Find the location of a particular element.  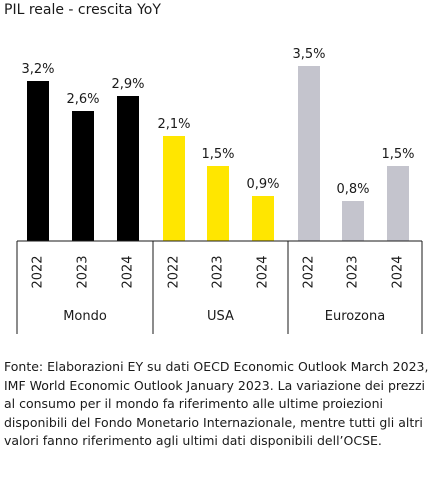

bar-mondo-2023 is located at coordinates (83, 176).